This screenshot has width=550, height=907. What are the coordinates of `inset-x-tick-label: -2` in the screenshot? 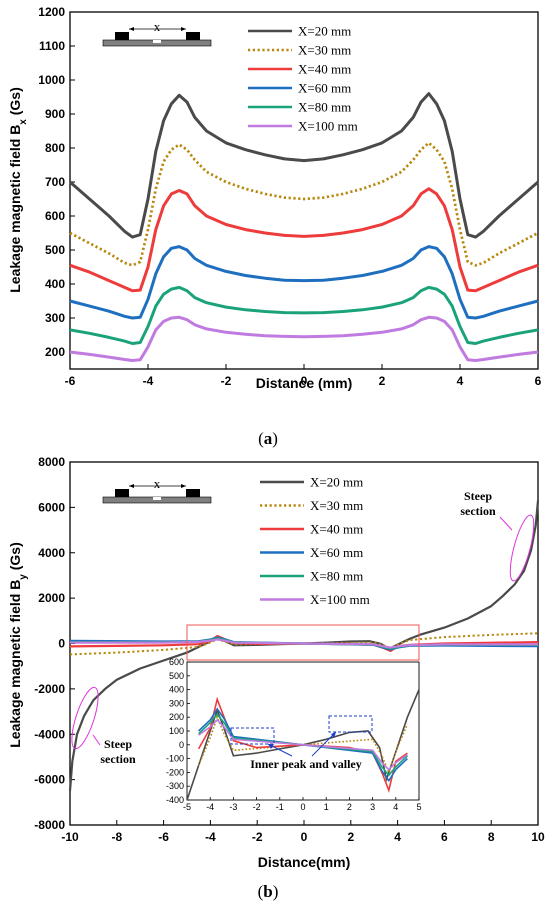 It's located at (257, 807).